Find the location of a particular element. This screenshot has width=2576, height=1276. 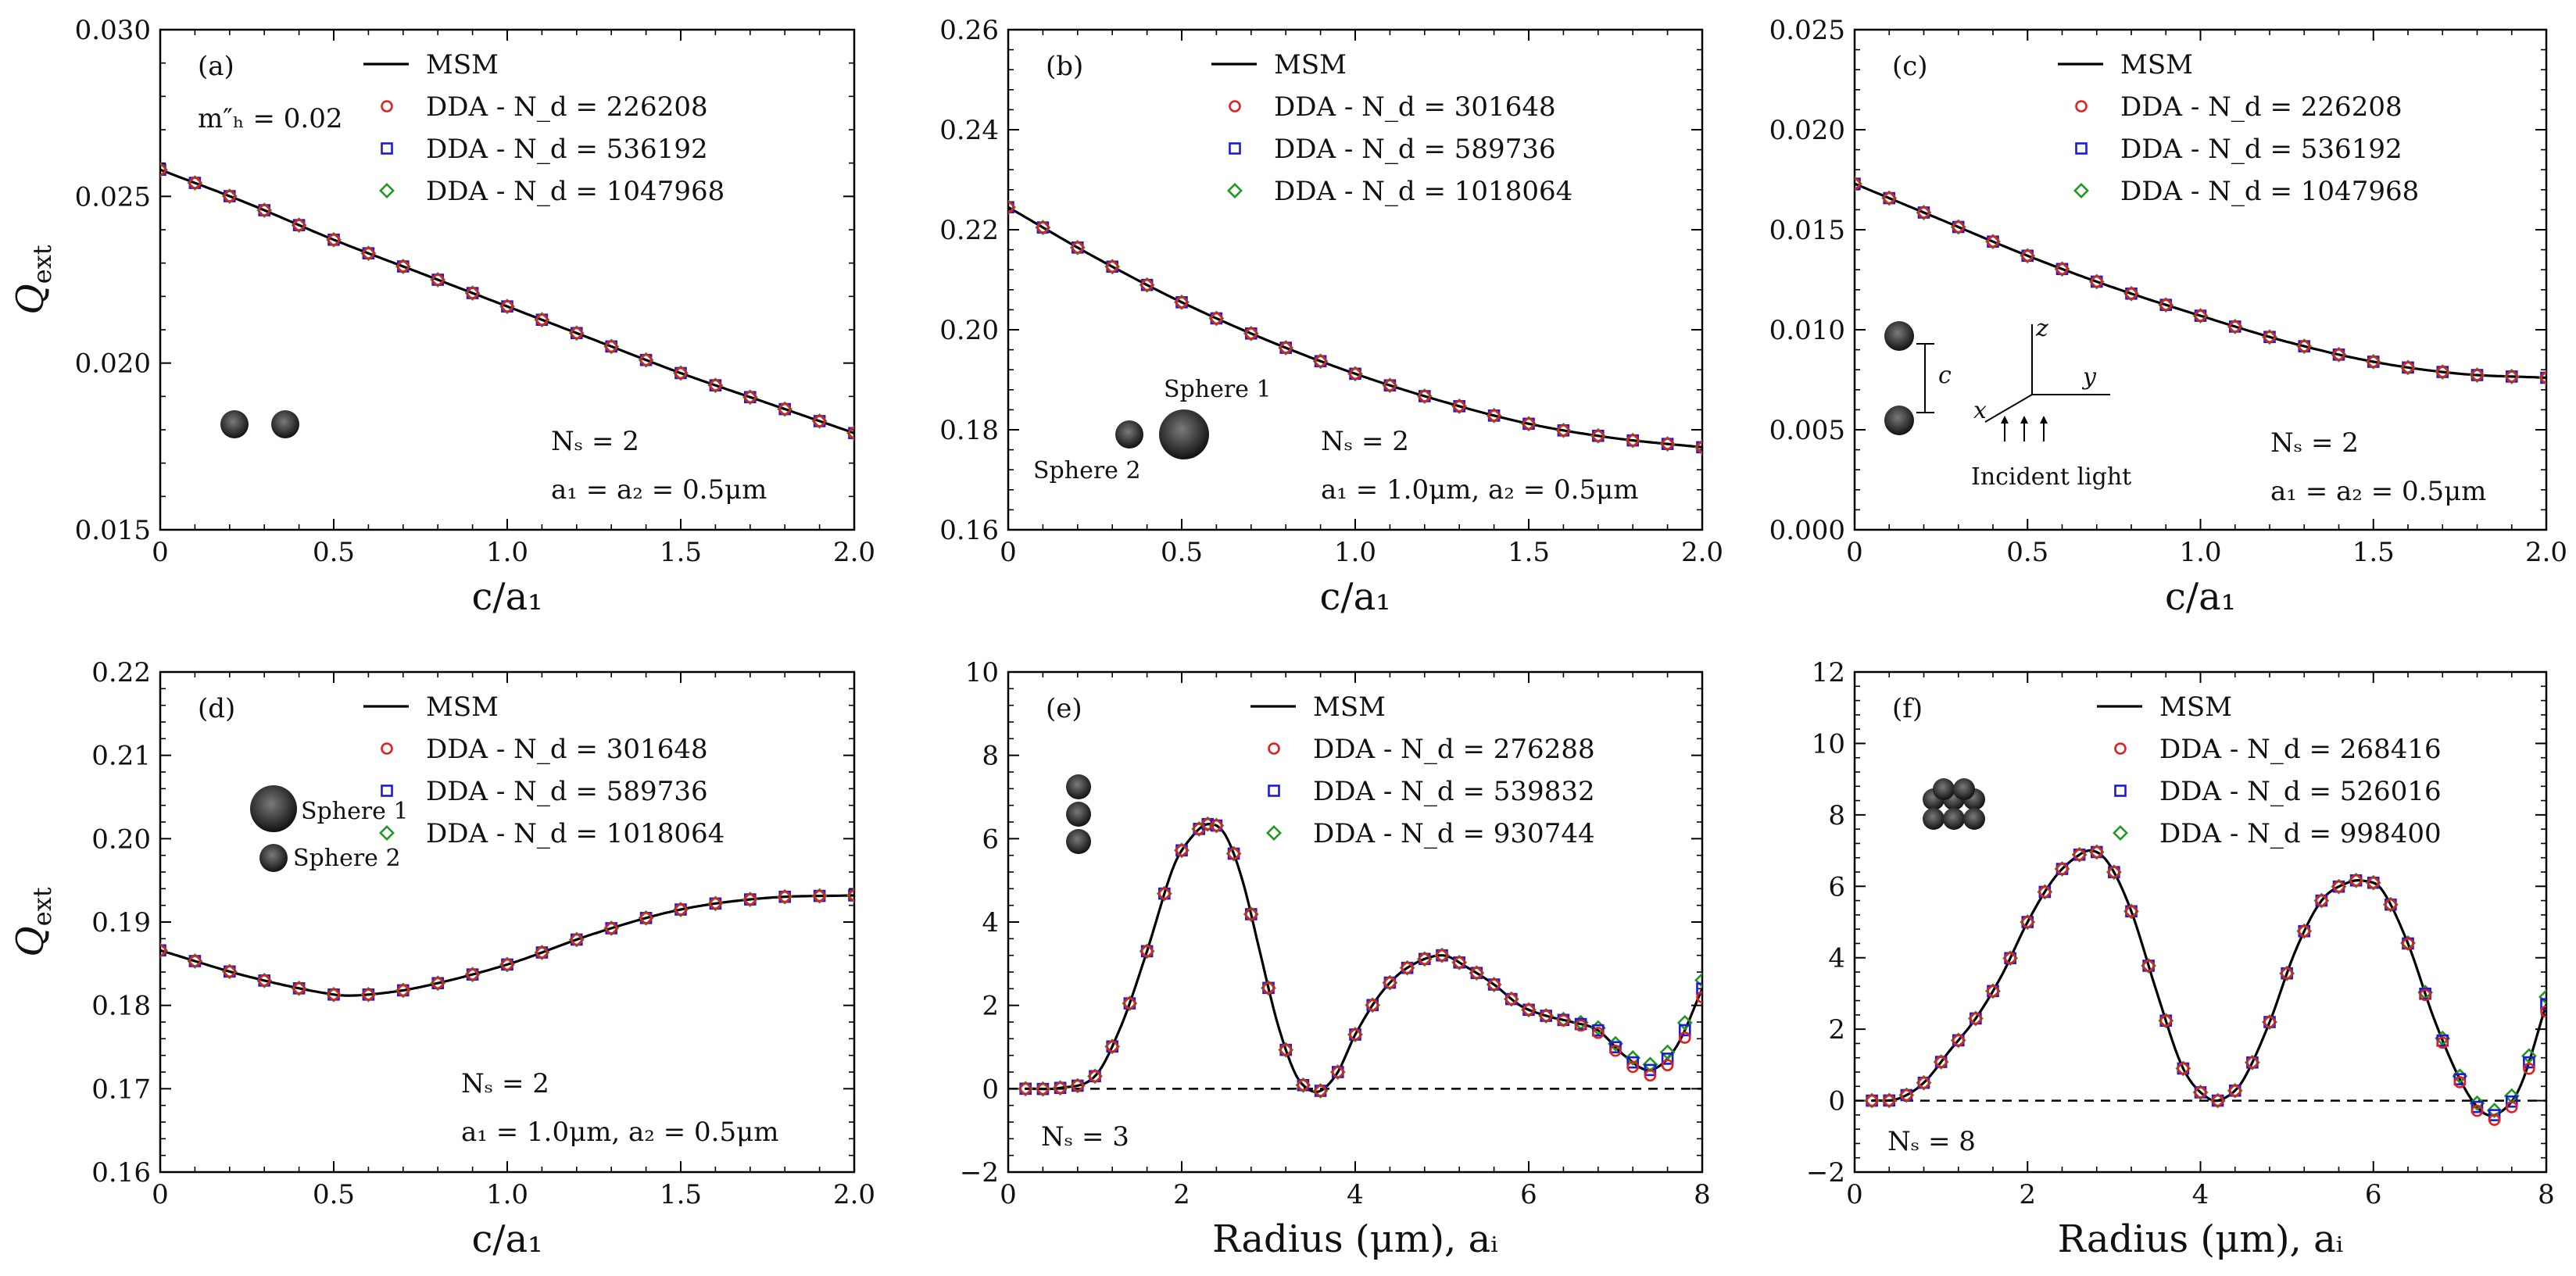

y-tick-label: 0.24 is located at coordinates (969, 130).